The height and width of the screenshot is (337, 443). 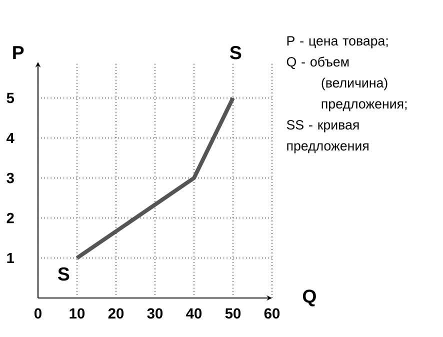 What do you see at coordinates (309, 298) in the screenshot?
I see `x-axis-title: Q` at bounding box center [309, 298].